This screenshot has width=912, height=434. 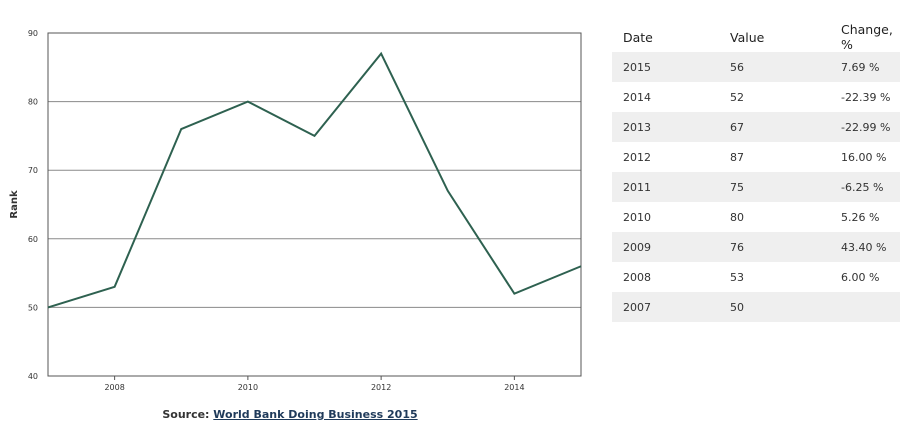 I want to click on source-line: Source: World Bank Doing Business 2015, so click(x=290, y=414).